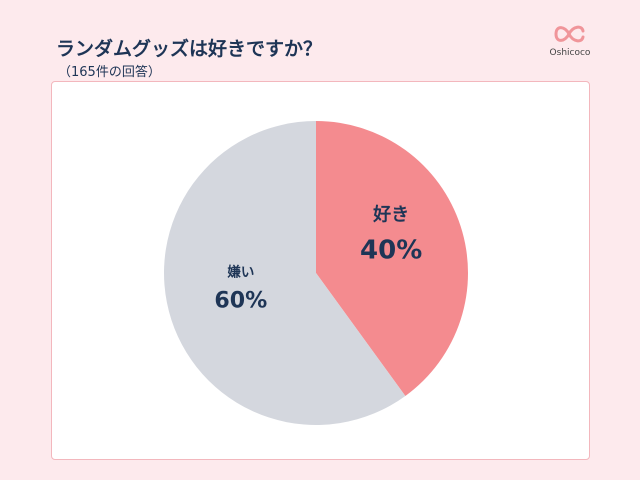  Describe the element at coordinates (391, 251) in the screenshot. I see `slice-percent-label: 40%` at that location.